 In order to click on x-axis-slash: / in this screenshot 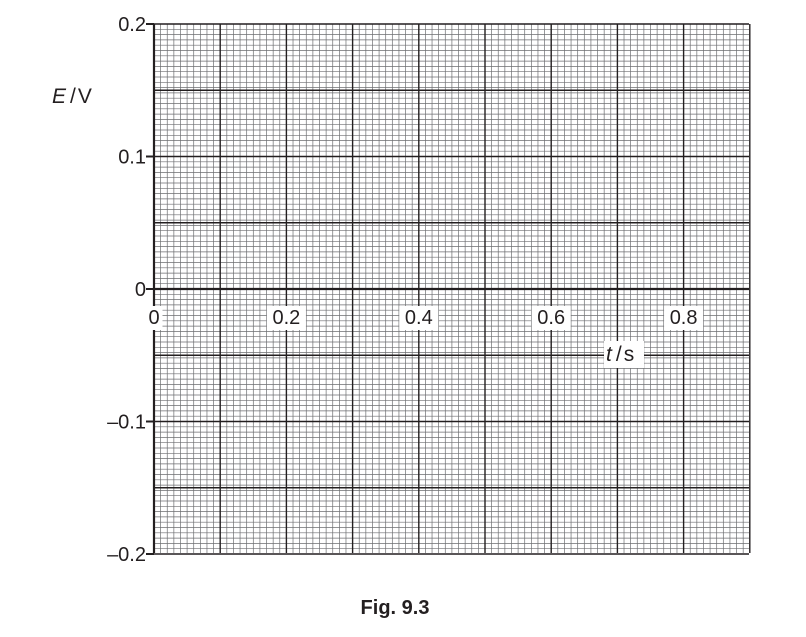, I will do `click(619, 354)`.